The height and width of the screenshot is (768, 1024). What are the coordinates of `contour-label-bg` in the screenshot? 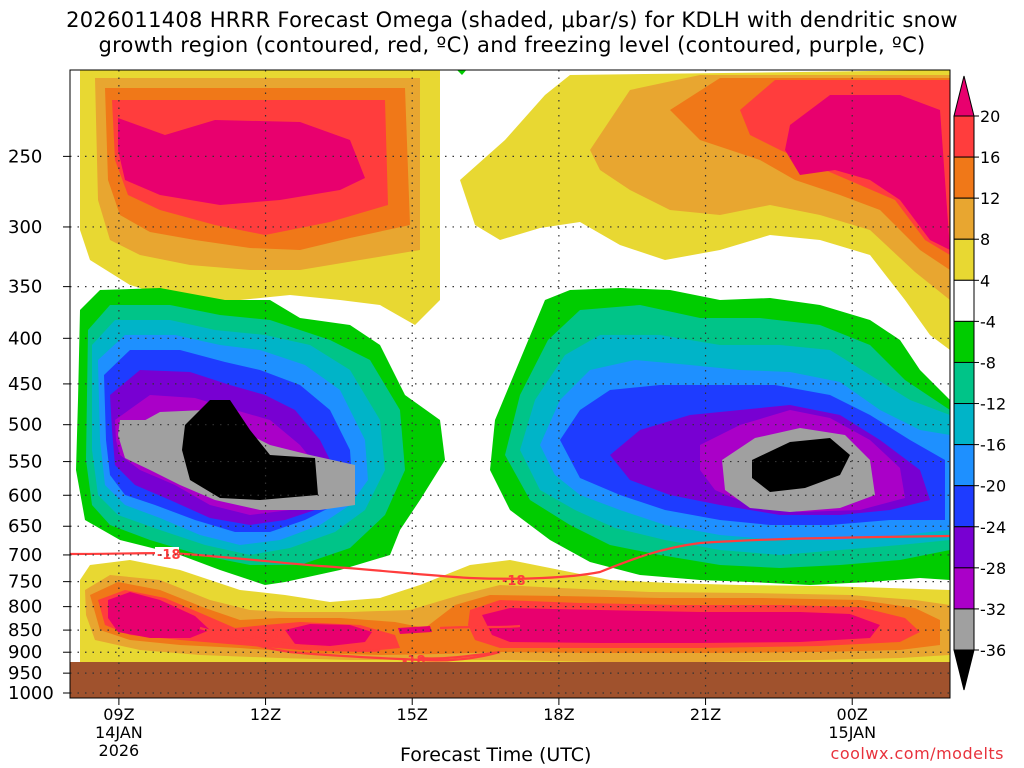 It's located at (167, 554).